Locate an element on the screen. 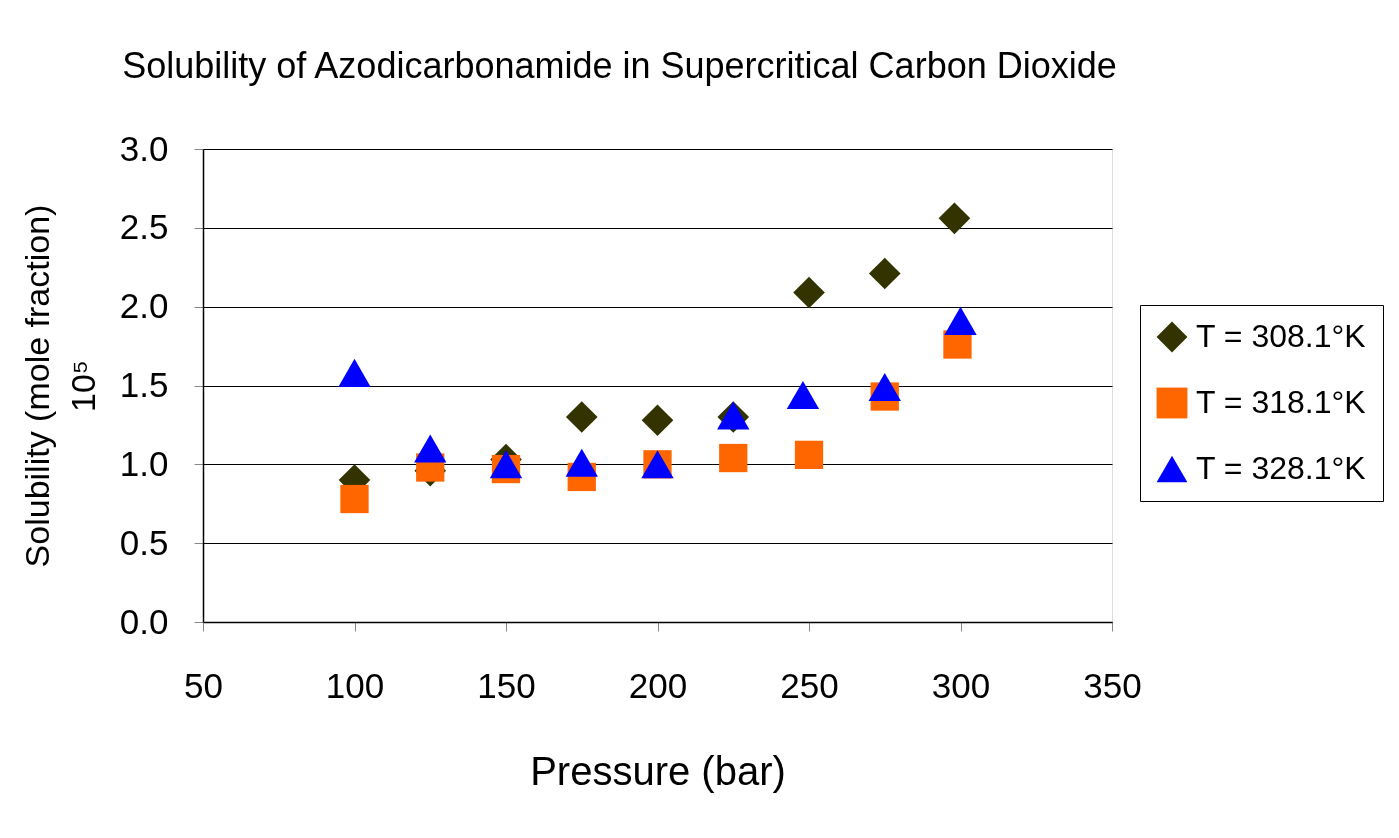 The width and height of the screenshot is (1399, 838). x-tick-label: 250 is located at coordinates (809, 685).